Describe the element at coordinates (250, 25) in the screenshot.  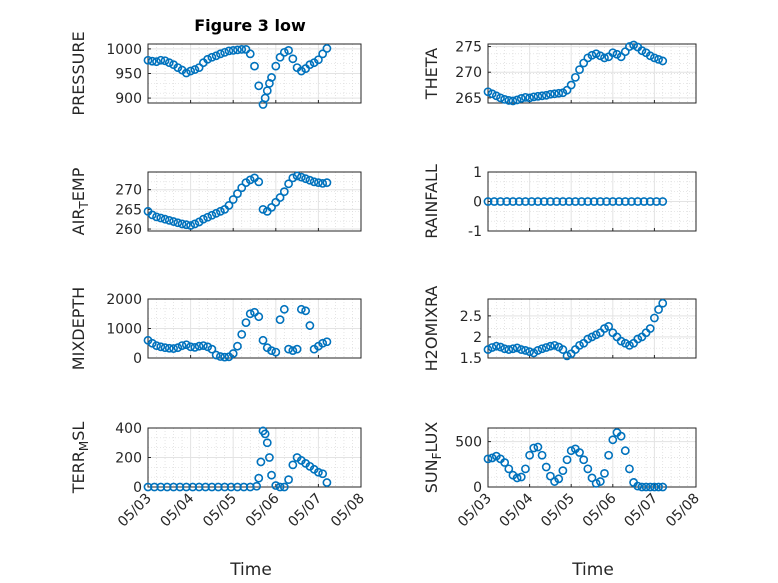
I see `figure-title: Figure 3 low` at that location.